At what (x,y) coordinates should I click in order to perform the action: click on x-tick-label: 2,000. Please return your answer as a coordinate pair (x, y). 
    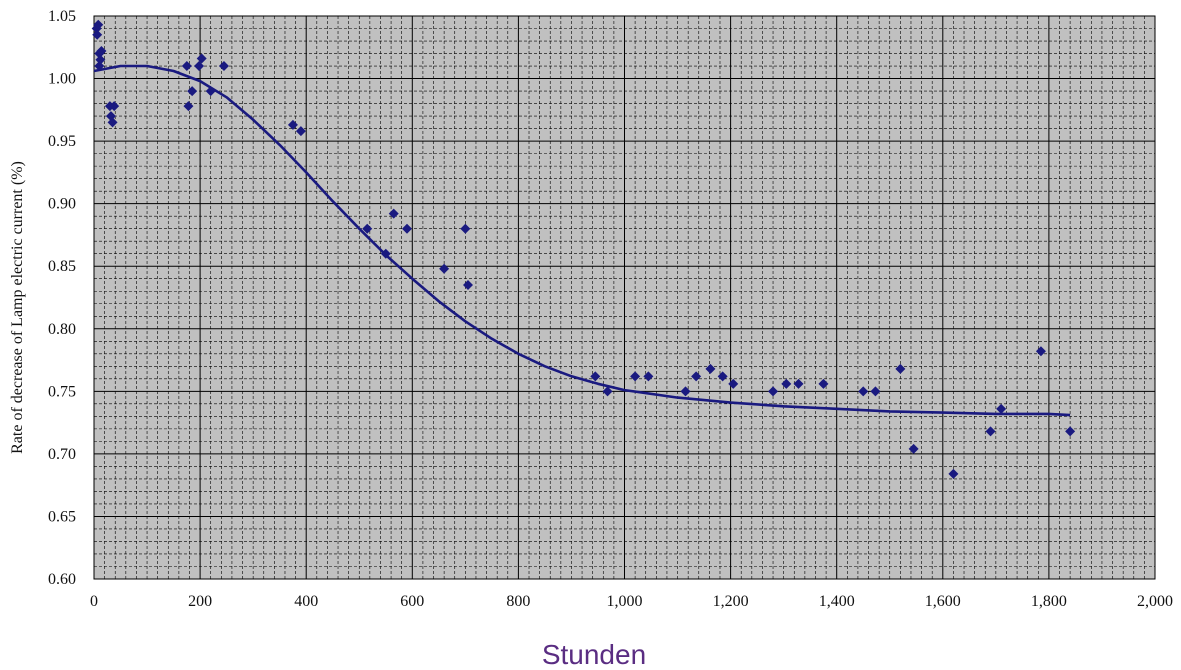
    Looking at the image, I should click on (1155, 601).